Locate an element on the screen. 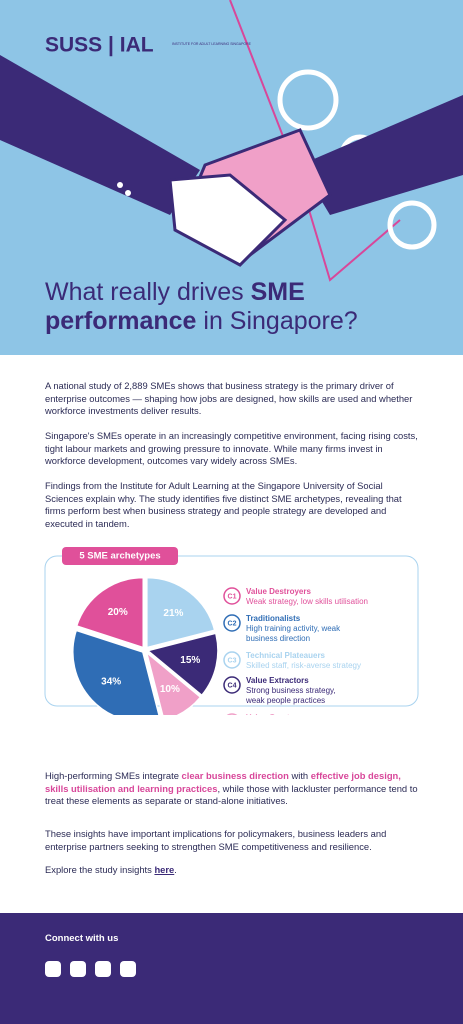 The height and width of the screenshot is (1024, 463). data-label: 20% is located at coordinates (118, 612).